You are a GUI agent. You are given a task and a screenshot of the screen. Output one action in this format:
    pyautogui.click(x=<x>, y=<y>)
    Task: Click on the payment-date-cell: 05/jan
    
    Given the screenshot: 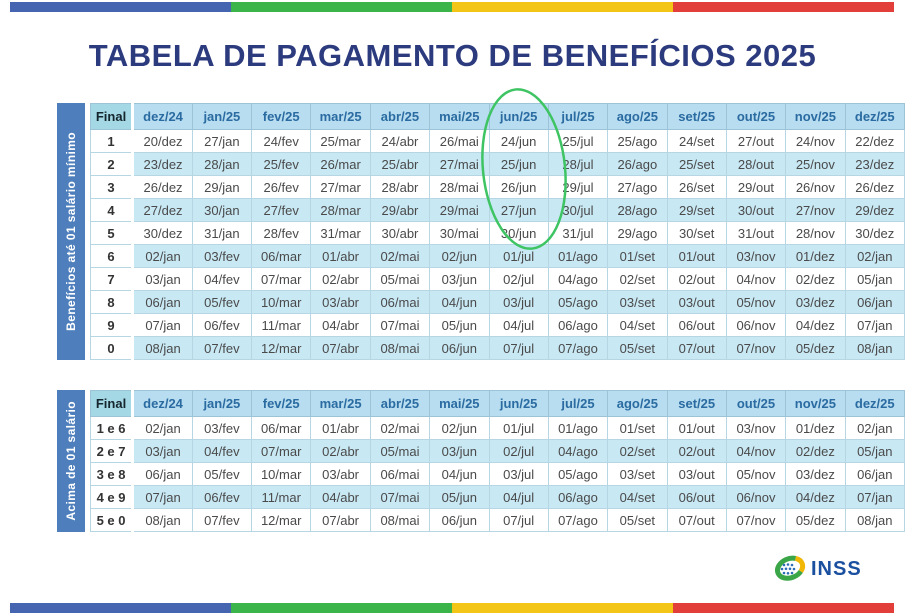 What is the action you would take?
    pyautogui.click(x=874, y=279)
    